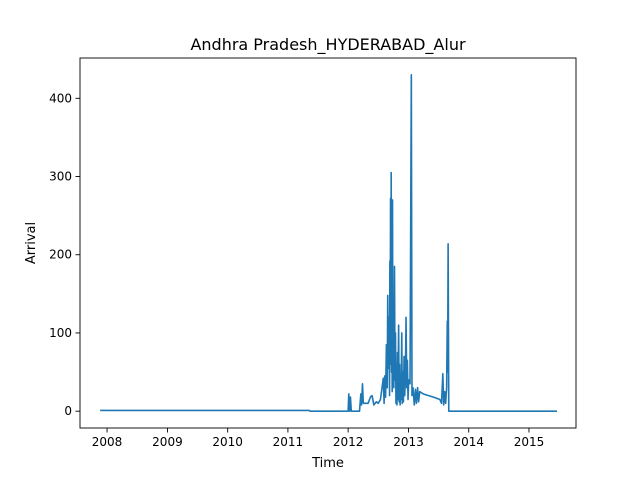  What do you see at coordinates (60, 98) in the screenshot?
I see `y-tick-label: 400` at bounding box center [60, 98].